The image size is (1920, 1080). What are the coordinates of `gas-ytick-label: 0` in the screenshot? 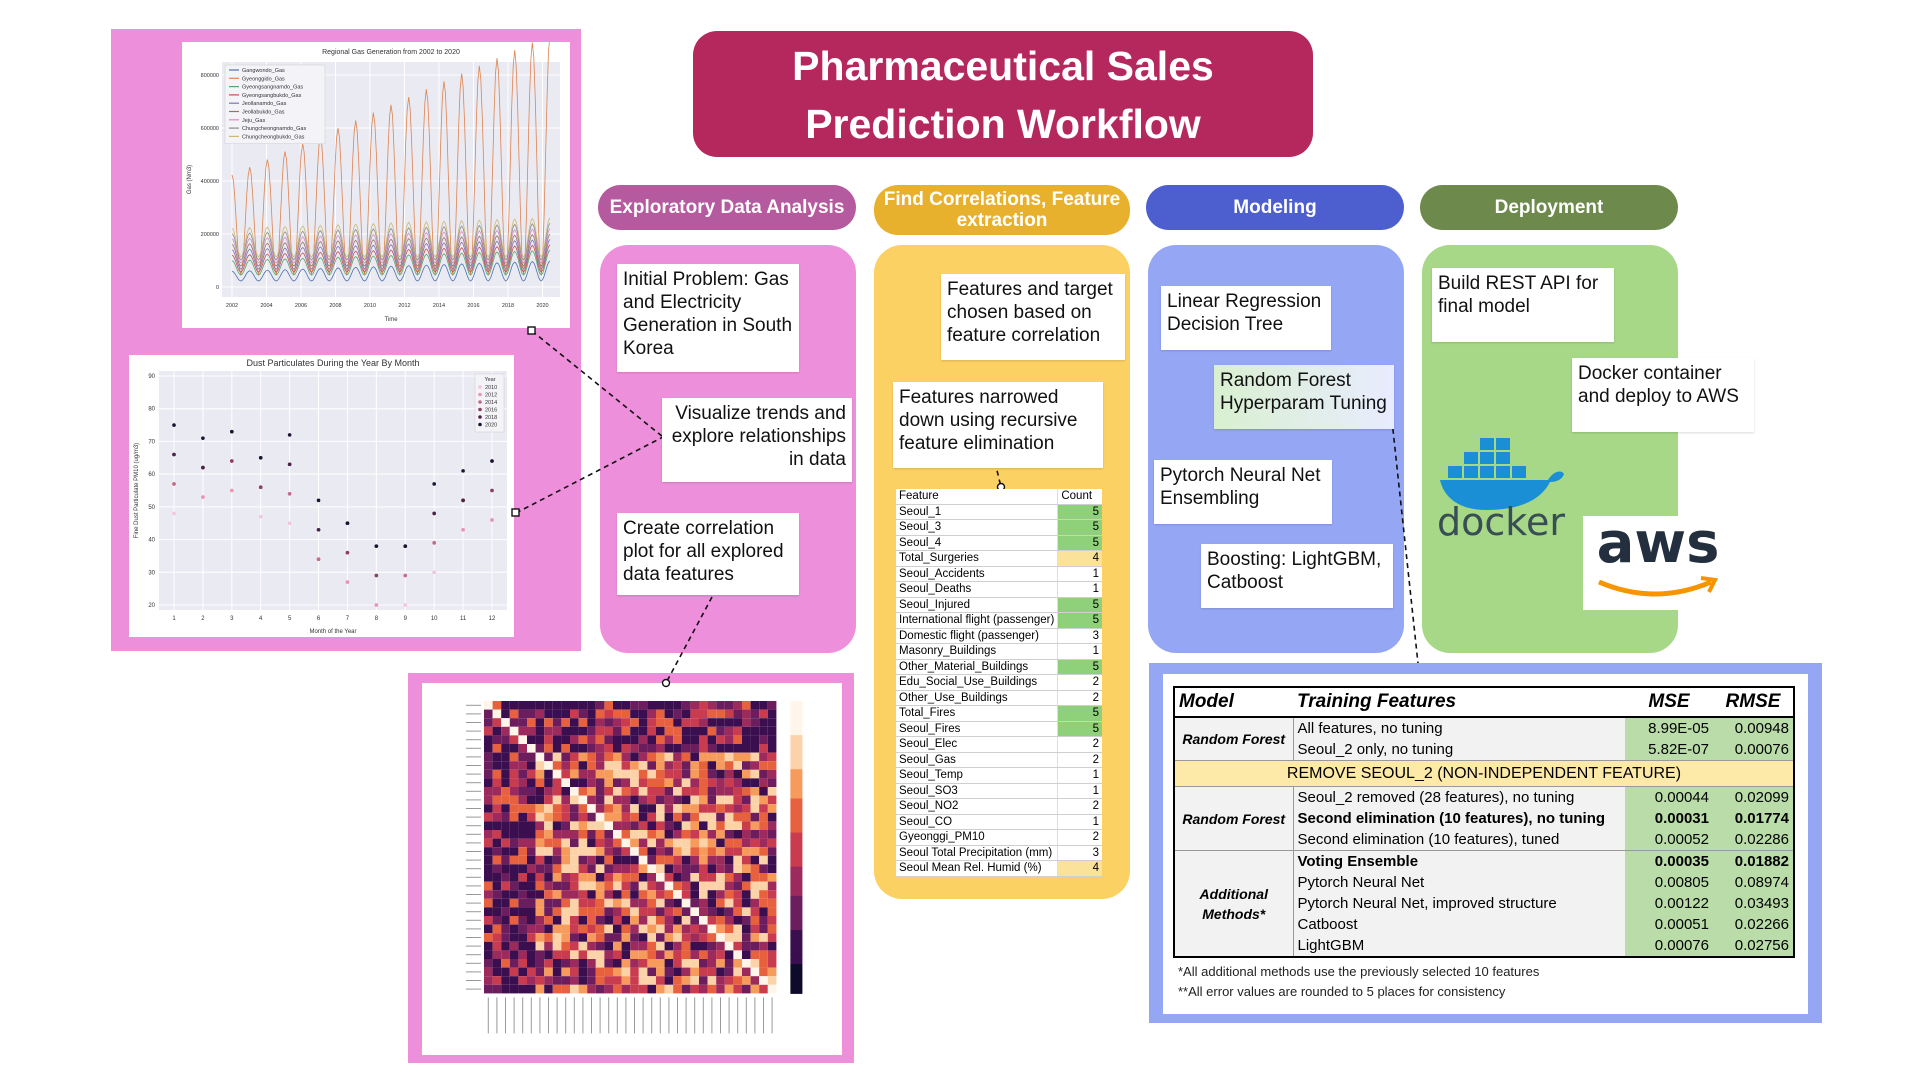 It's located at (217, 288).